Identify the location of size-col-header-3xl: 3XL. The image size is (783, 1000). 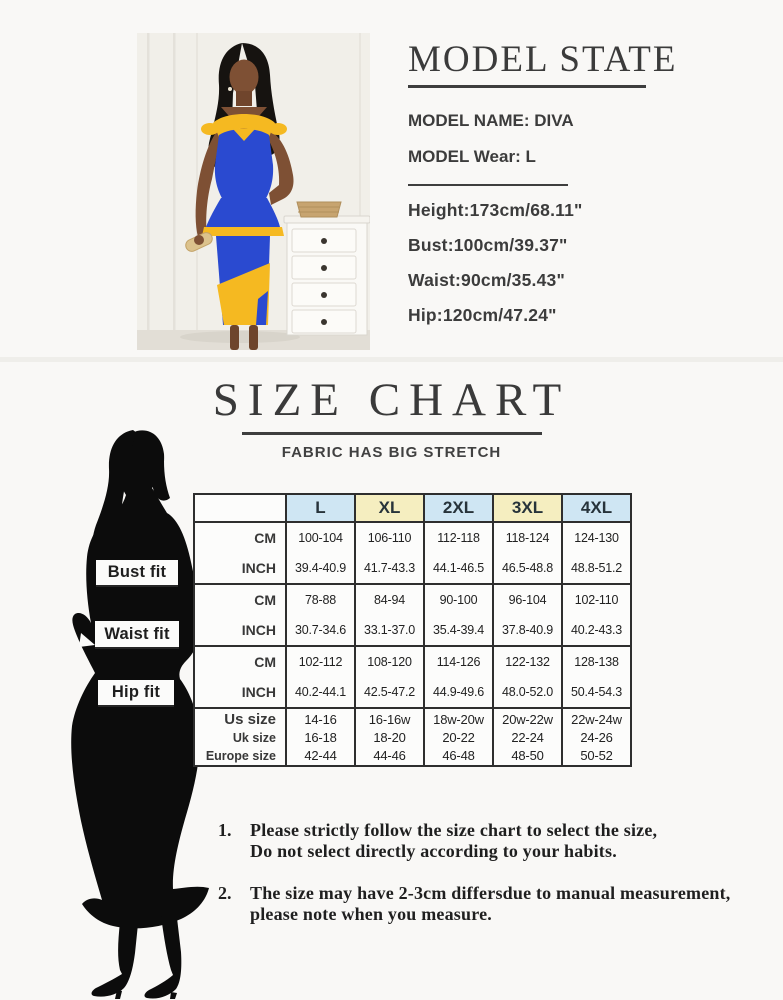
(527, 507).